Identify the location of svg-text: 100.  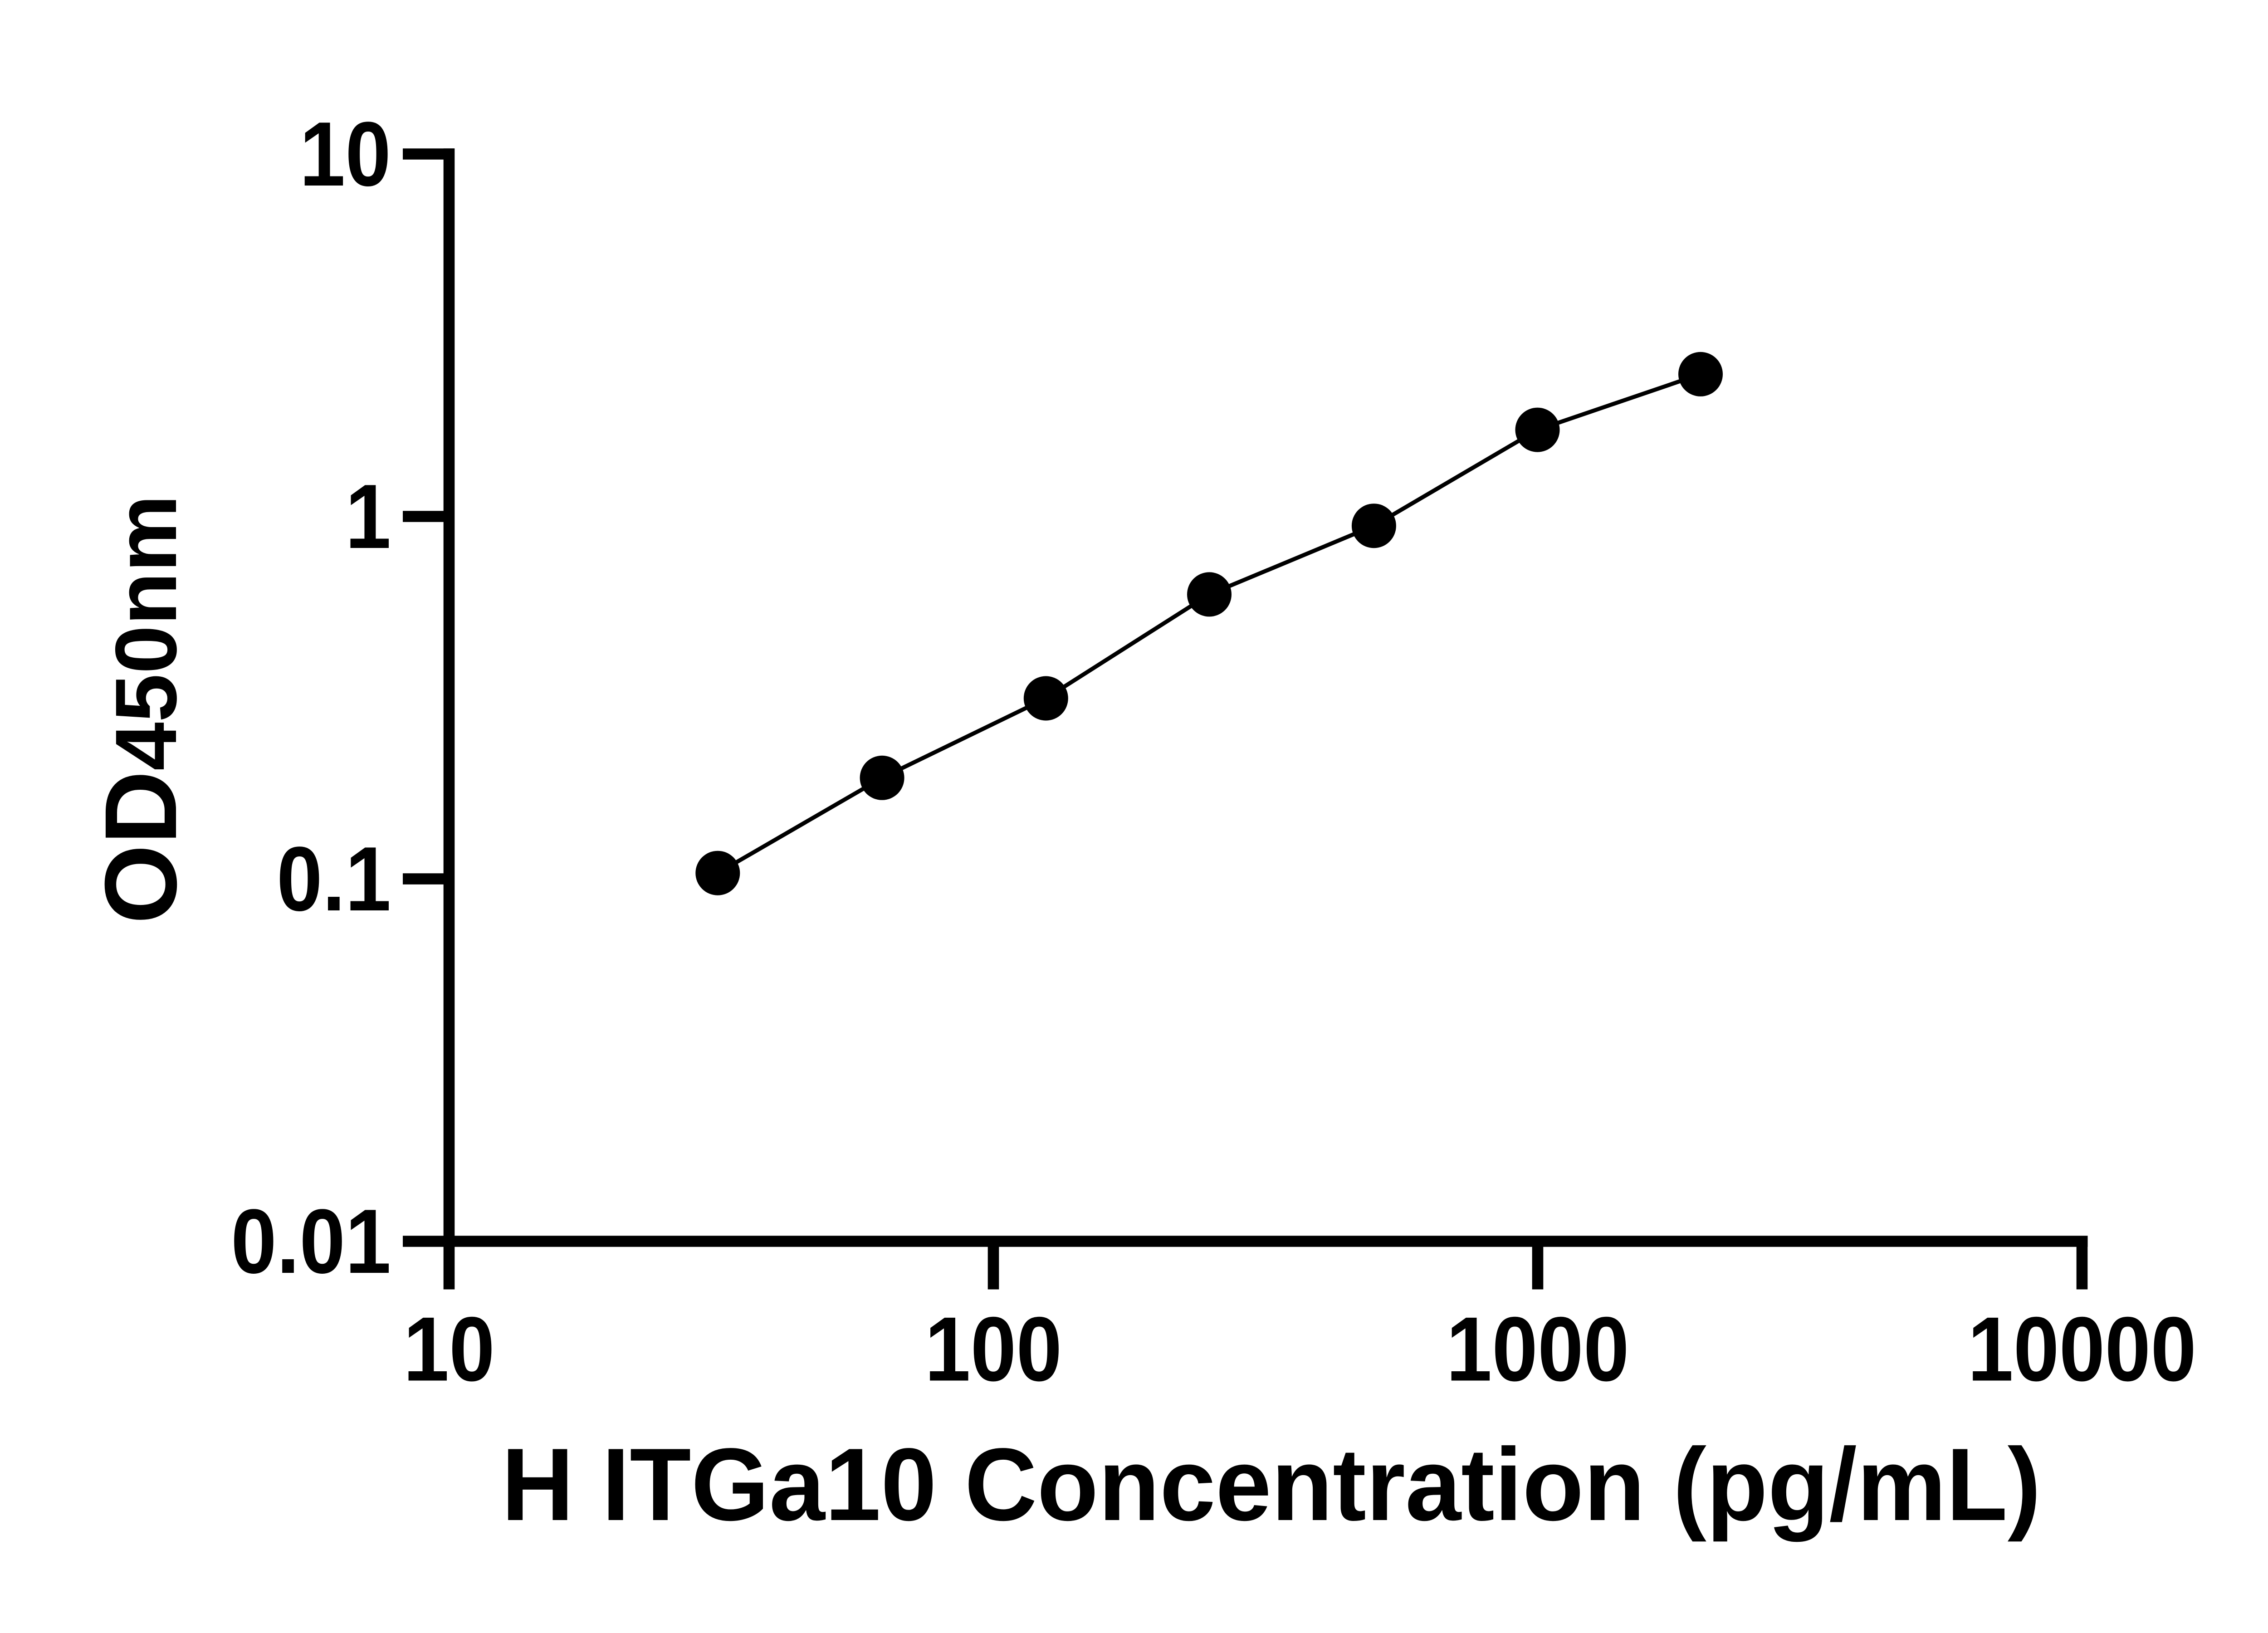
(994, 1349).